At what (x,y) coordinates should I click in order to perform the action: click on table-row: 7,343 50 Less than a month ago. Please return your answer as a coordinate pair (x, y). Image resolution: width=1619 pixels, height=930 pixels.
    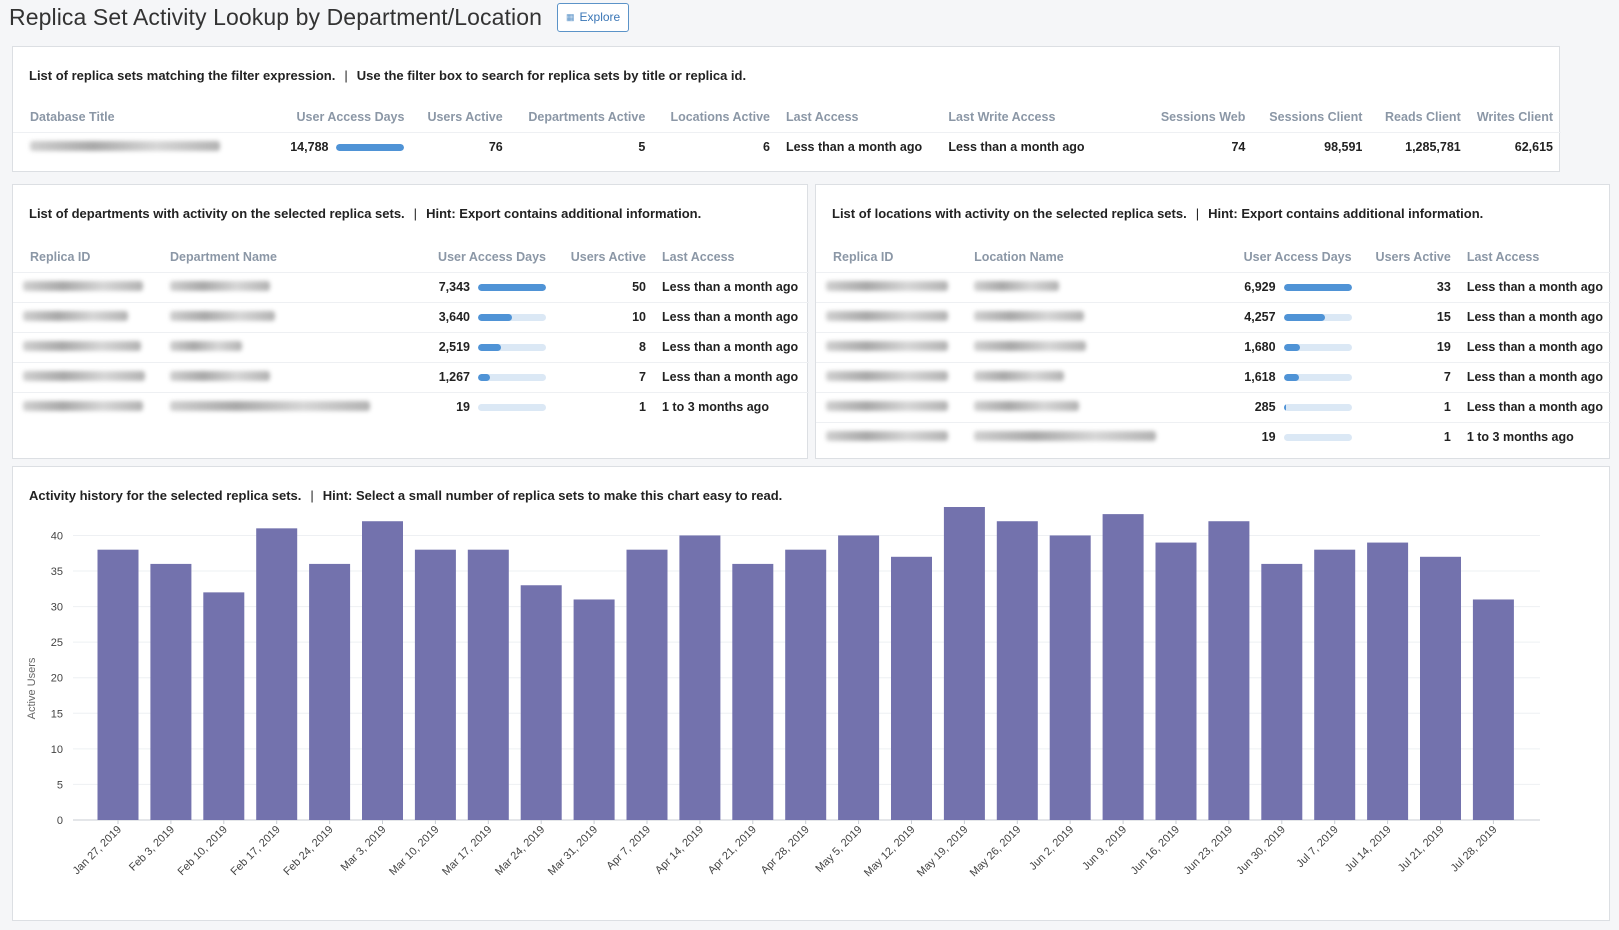
    Looking at the image, I should click on (411, 286).